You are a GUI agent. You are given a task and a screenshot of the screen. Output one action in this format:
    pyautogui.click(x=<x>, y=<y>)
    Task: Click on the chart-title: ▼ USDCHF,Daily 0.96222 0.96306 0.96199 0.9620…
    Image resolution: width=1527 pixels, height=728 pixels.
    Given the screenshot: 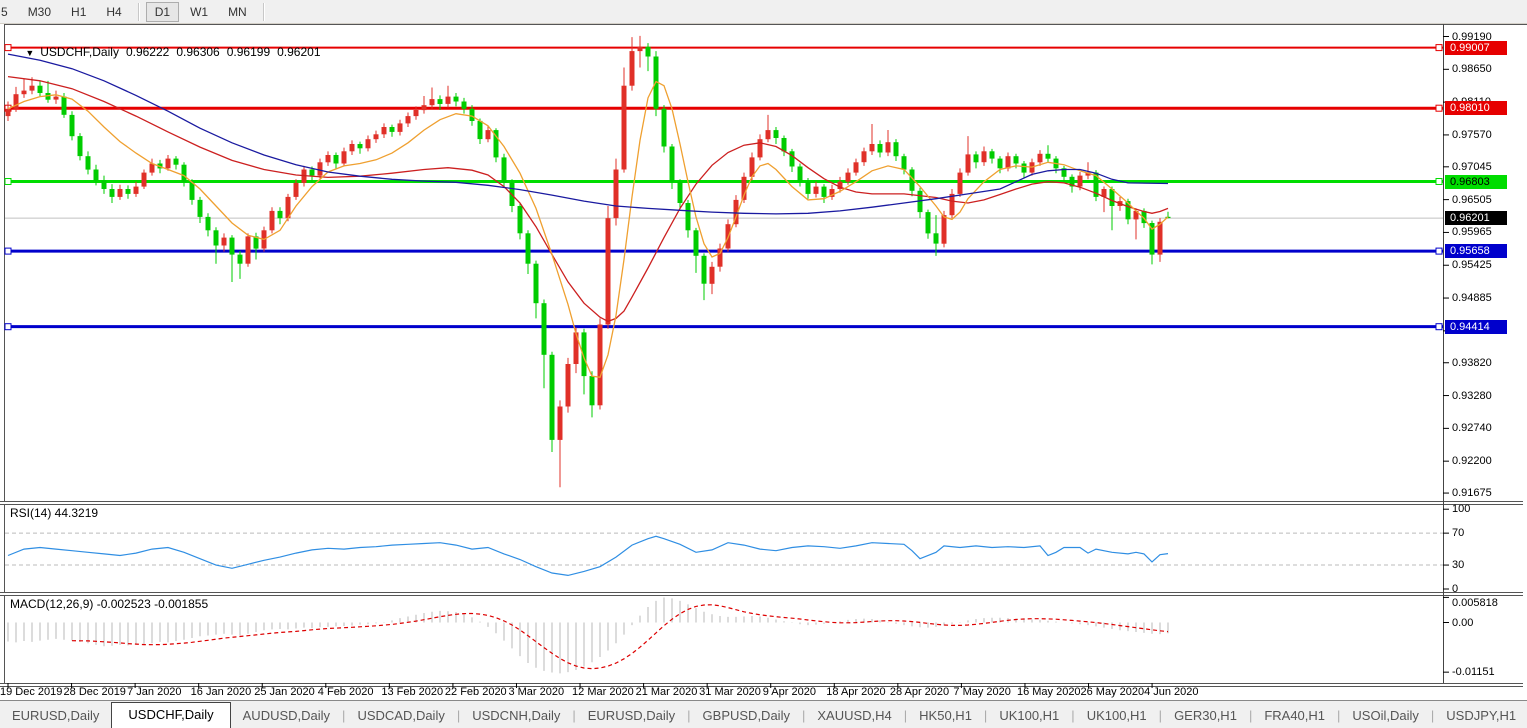 What is the action you would take?
    pyautogui.click(x=170, y=52)
    